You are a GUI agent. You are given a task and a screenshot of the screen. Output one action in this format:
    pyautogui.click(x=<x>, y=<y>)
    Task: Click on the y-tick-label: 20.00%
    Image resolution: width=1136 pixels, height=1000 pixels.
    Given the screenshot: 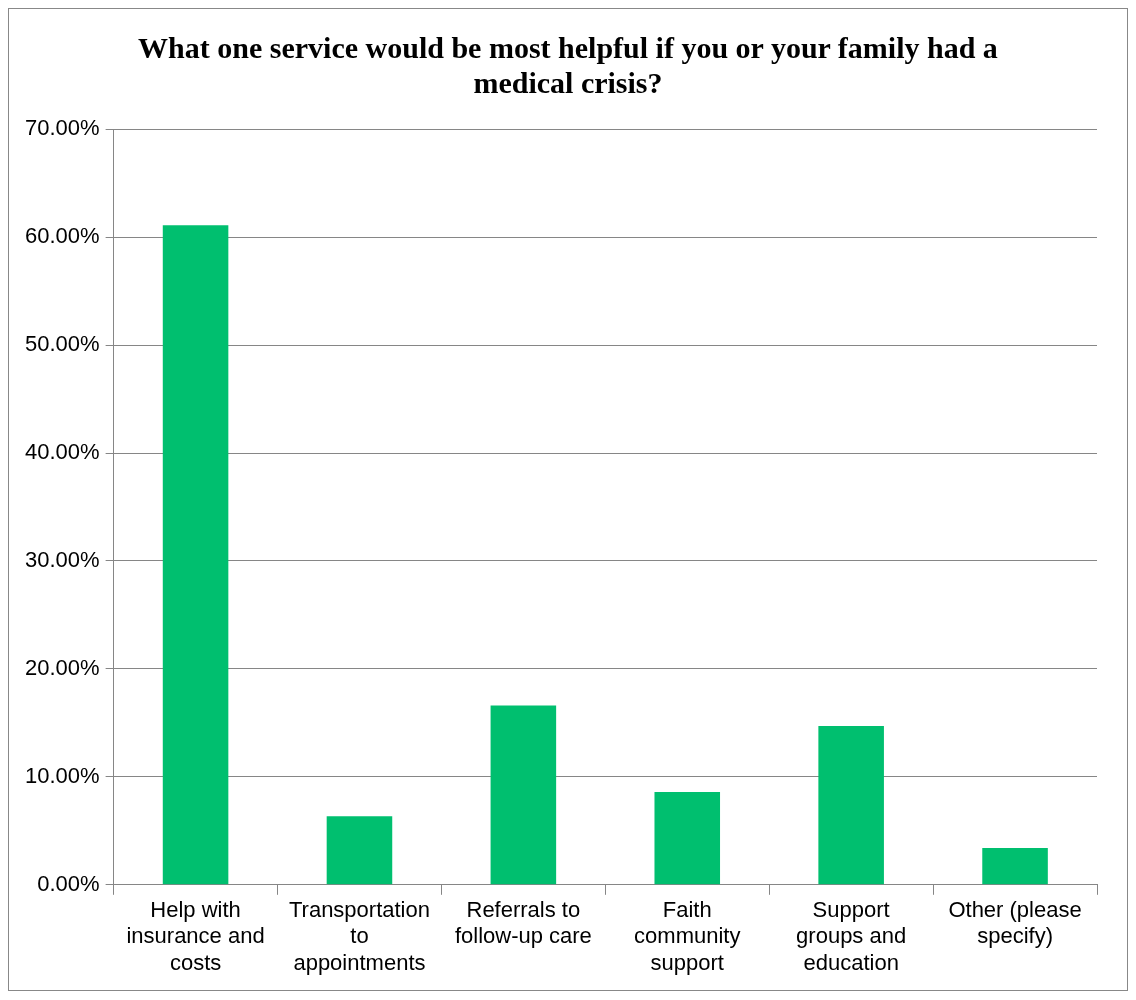 What is the action you would take?
    pyautogui.click(x=62, y=667)
    